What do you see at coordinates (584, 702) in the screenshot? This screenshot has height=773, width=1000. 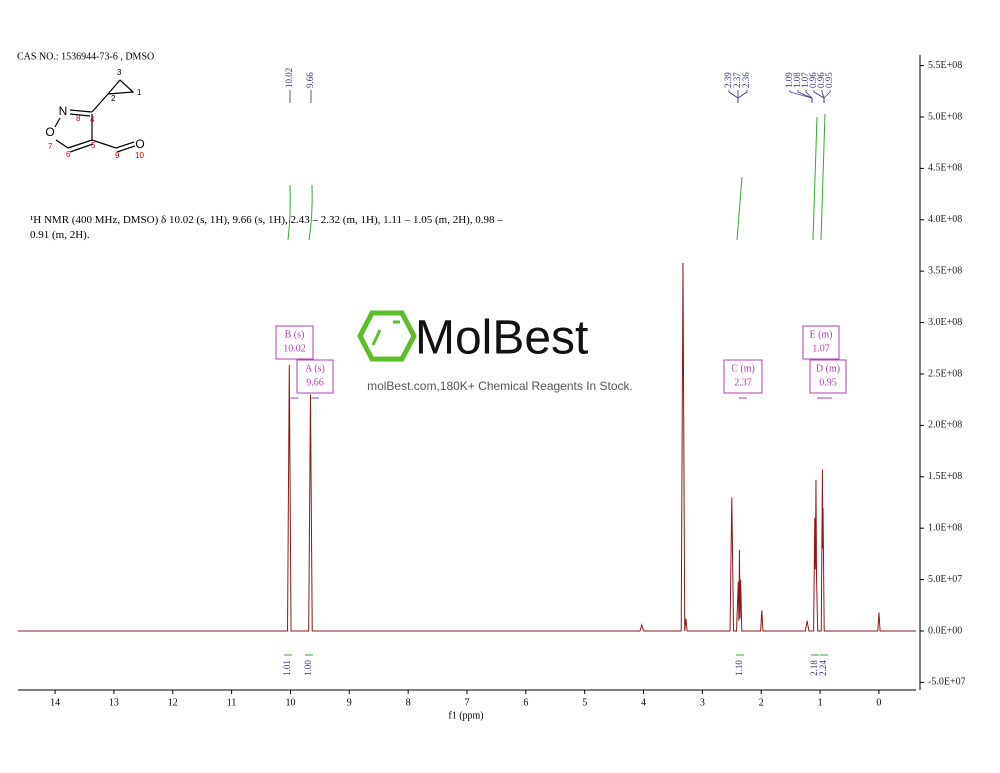 I see `x-tick-label: 5` at bounding box center [584, 702].